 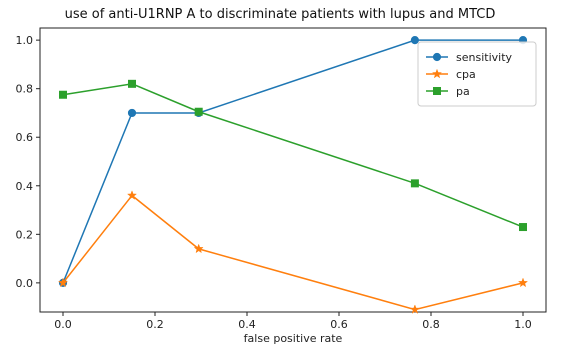 What do you see at coordinates (25, 283) in the screenshot?
I see `y-tick-label: 0.0` at bounding box center [25, 283].